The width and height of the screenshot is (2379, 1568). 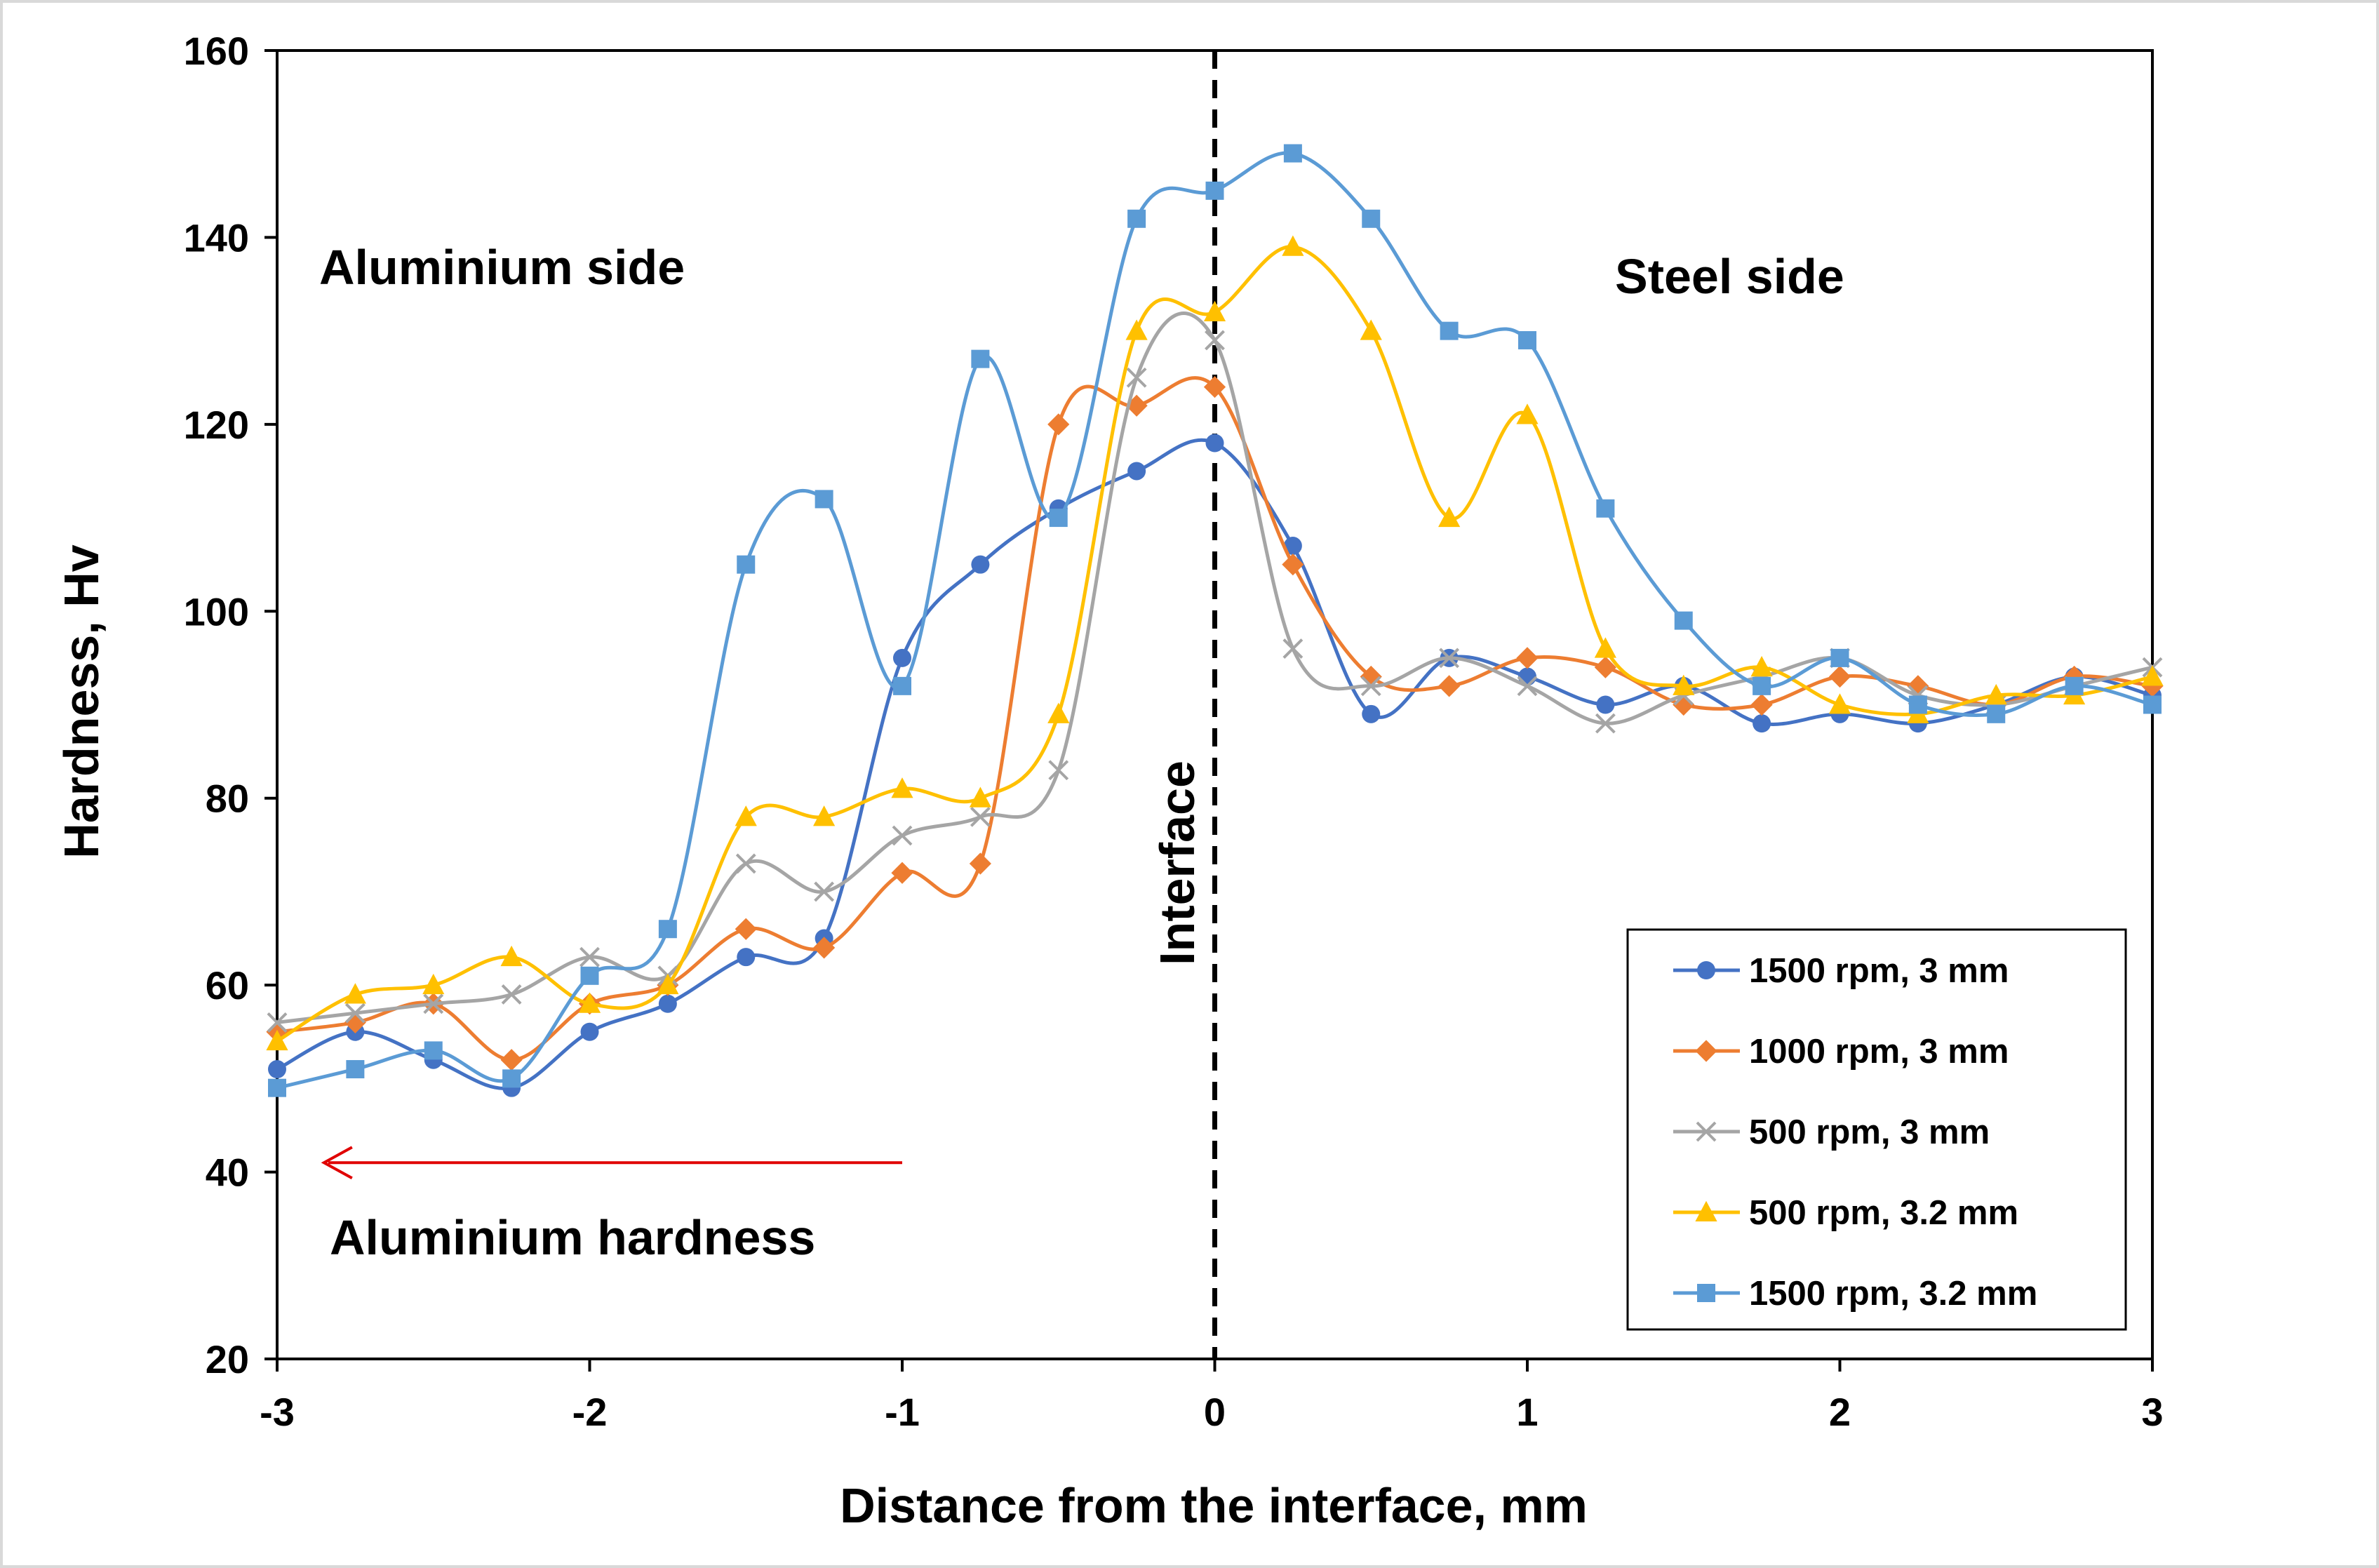 What do you see at coordinates (217, 425) in the screenshot?
I see `y-tick-label: 120` at bounding box center [217, 425].